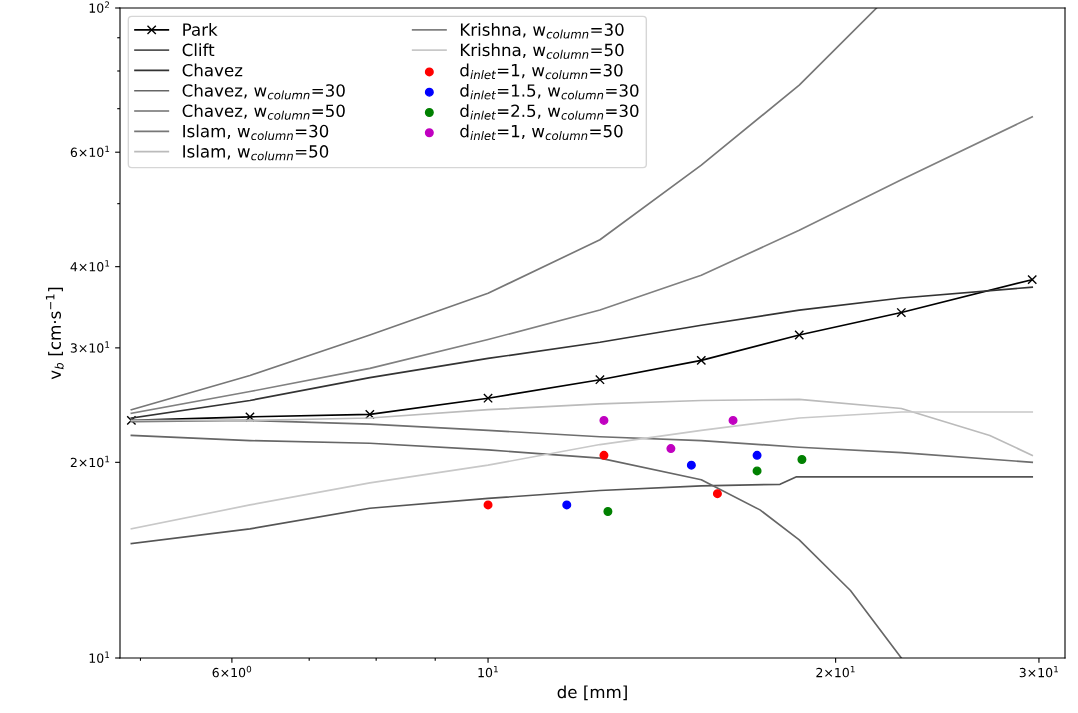 The width and height of the screenshot is (1078, 713). Describe the element at coordinates (263, 112) in the screenshot. I see `legend-label: Chavez, w$_{column}$=50` at that location.